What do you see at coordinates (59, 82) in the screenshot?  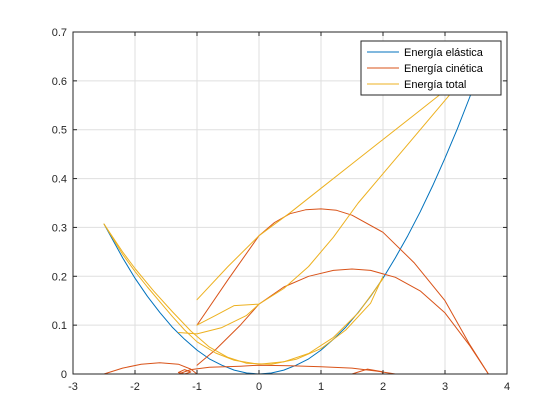 I see `y-tick-label: 0.6` at bounding box center [59, 82].